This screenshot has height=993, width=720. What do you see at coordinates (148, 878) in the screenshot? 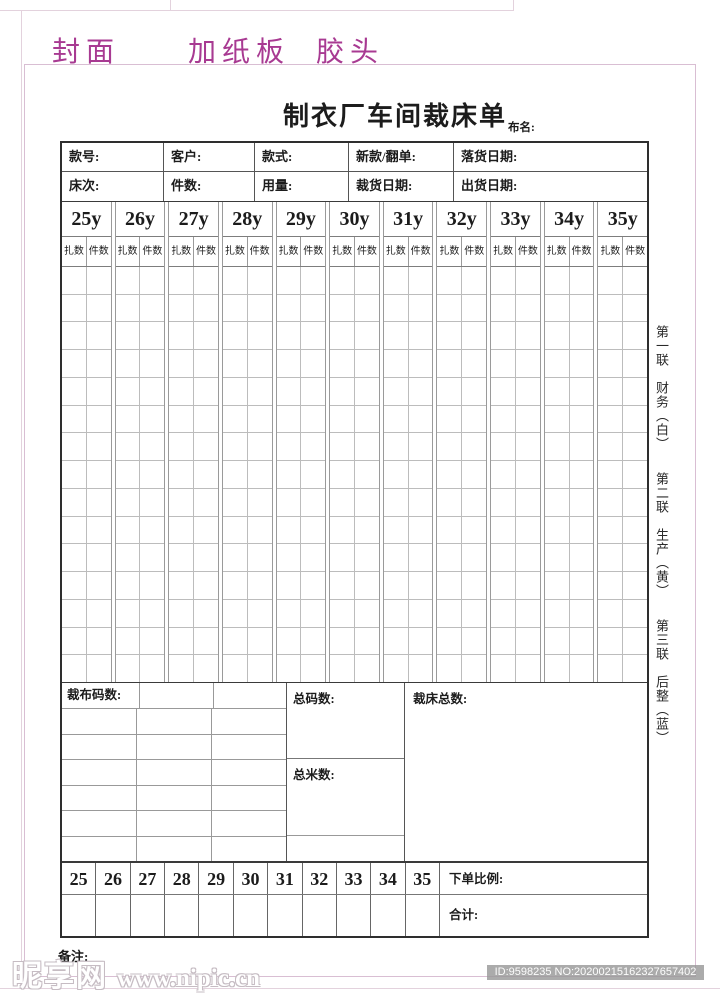
I see `ratio-number-cell-27: 27` at bounding box center [148, 878].